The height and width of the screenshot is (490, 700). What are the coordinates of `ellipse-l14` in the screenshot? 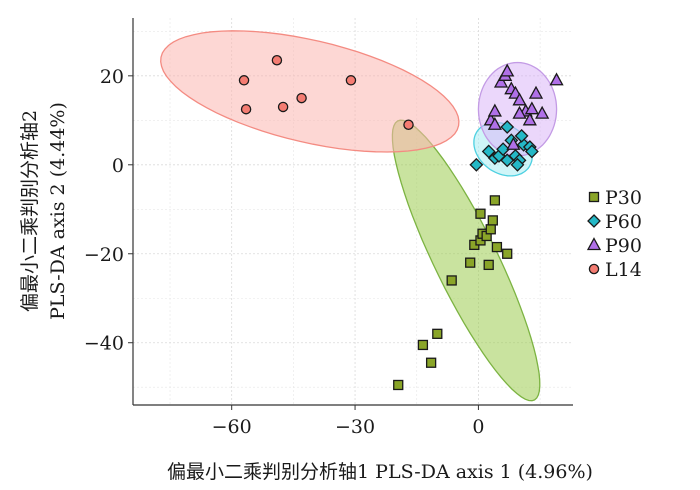 It's located at (310, 91).